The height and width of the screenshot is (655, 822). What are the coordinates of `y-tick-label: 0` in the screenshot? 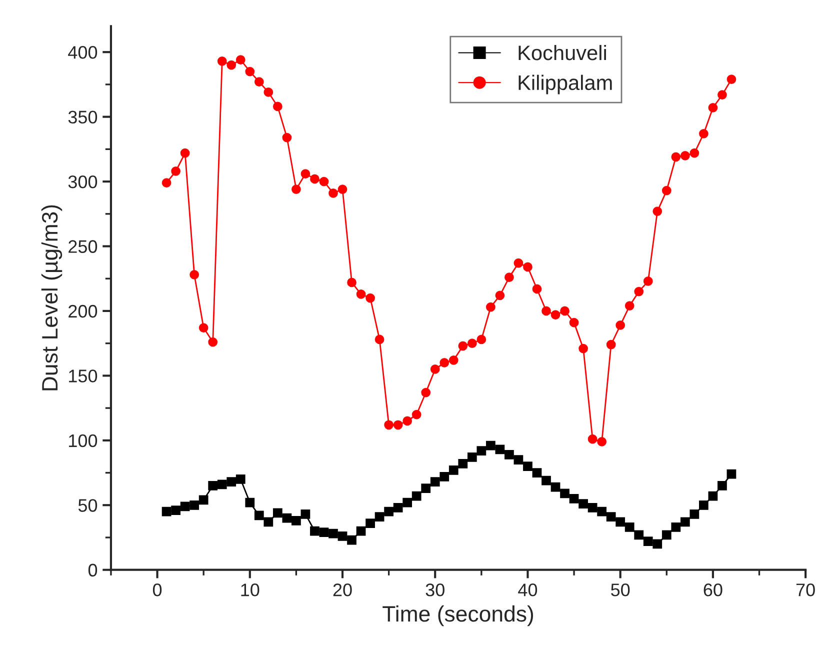 It's located at (93, 570).